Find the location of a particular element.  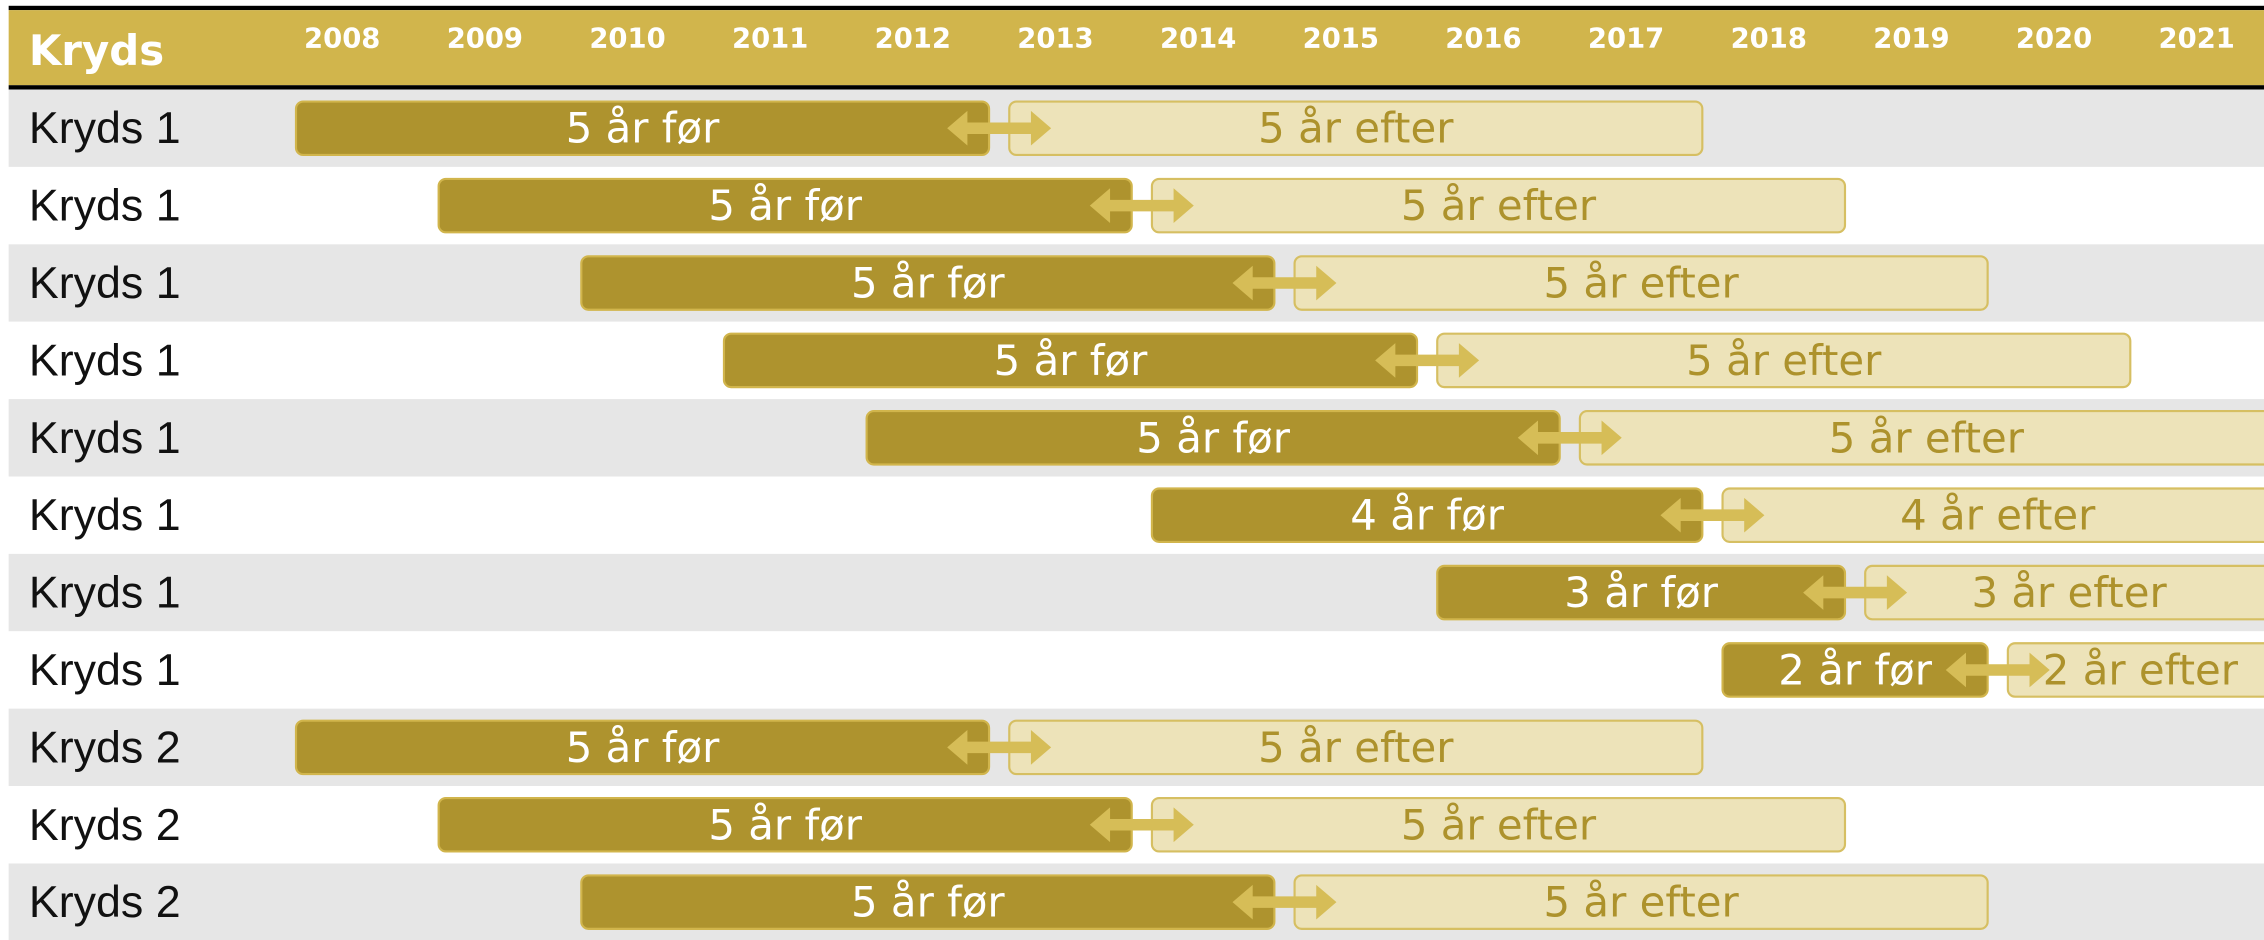

year-label: 2014 is located at coordinates (1198, 39).